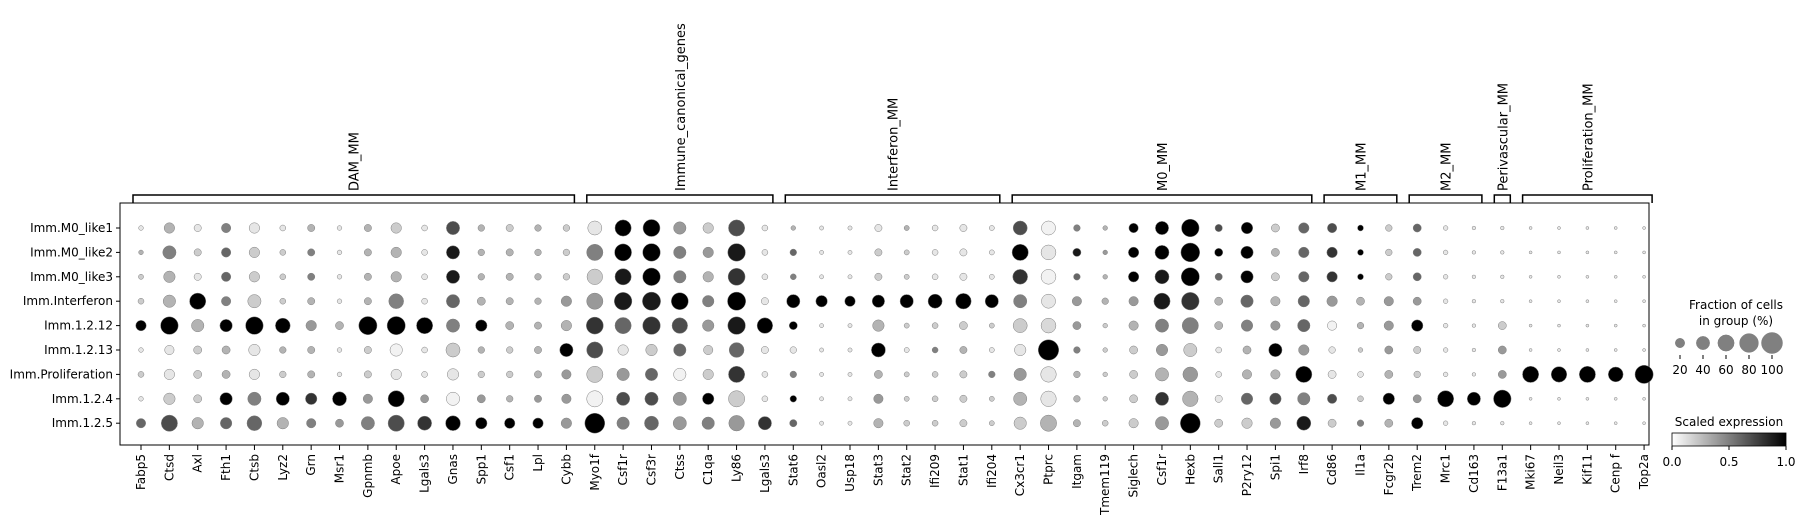 The image size is (1803, 529). I want to click on gene-label: Irf8, so click(1304, 464).